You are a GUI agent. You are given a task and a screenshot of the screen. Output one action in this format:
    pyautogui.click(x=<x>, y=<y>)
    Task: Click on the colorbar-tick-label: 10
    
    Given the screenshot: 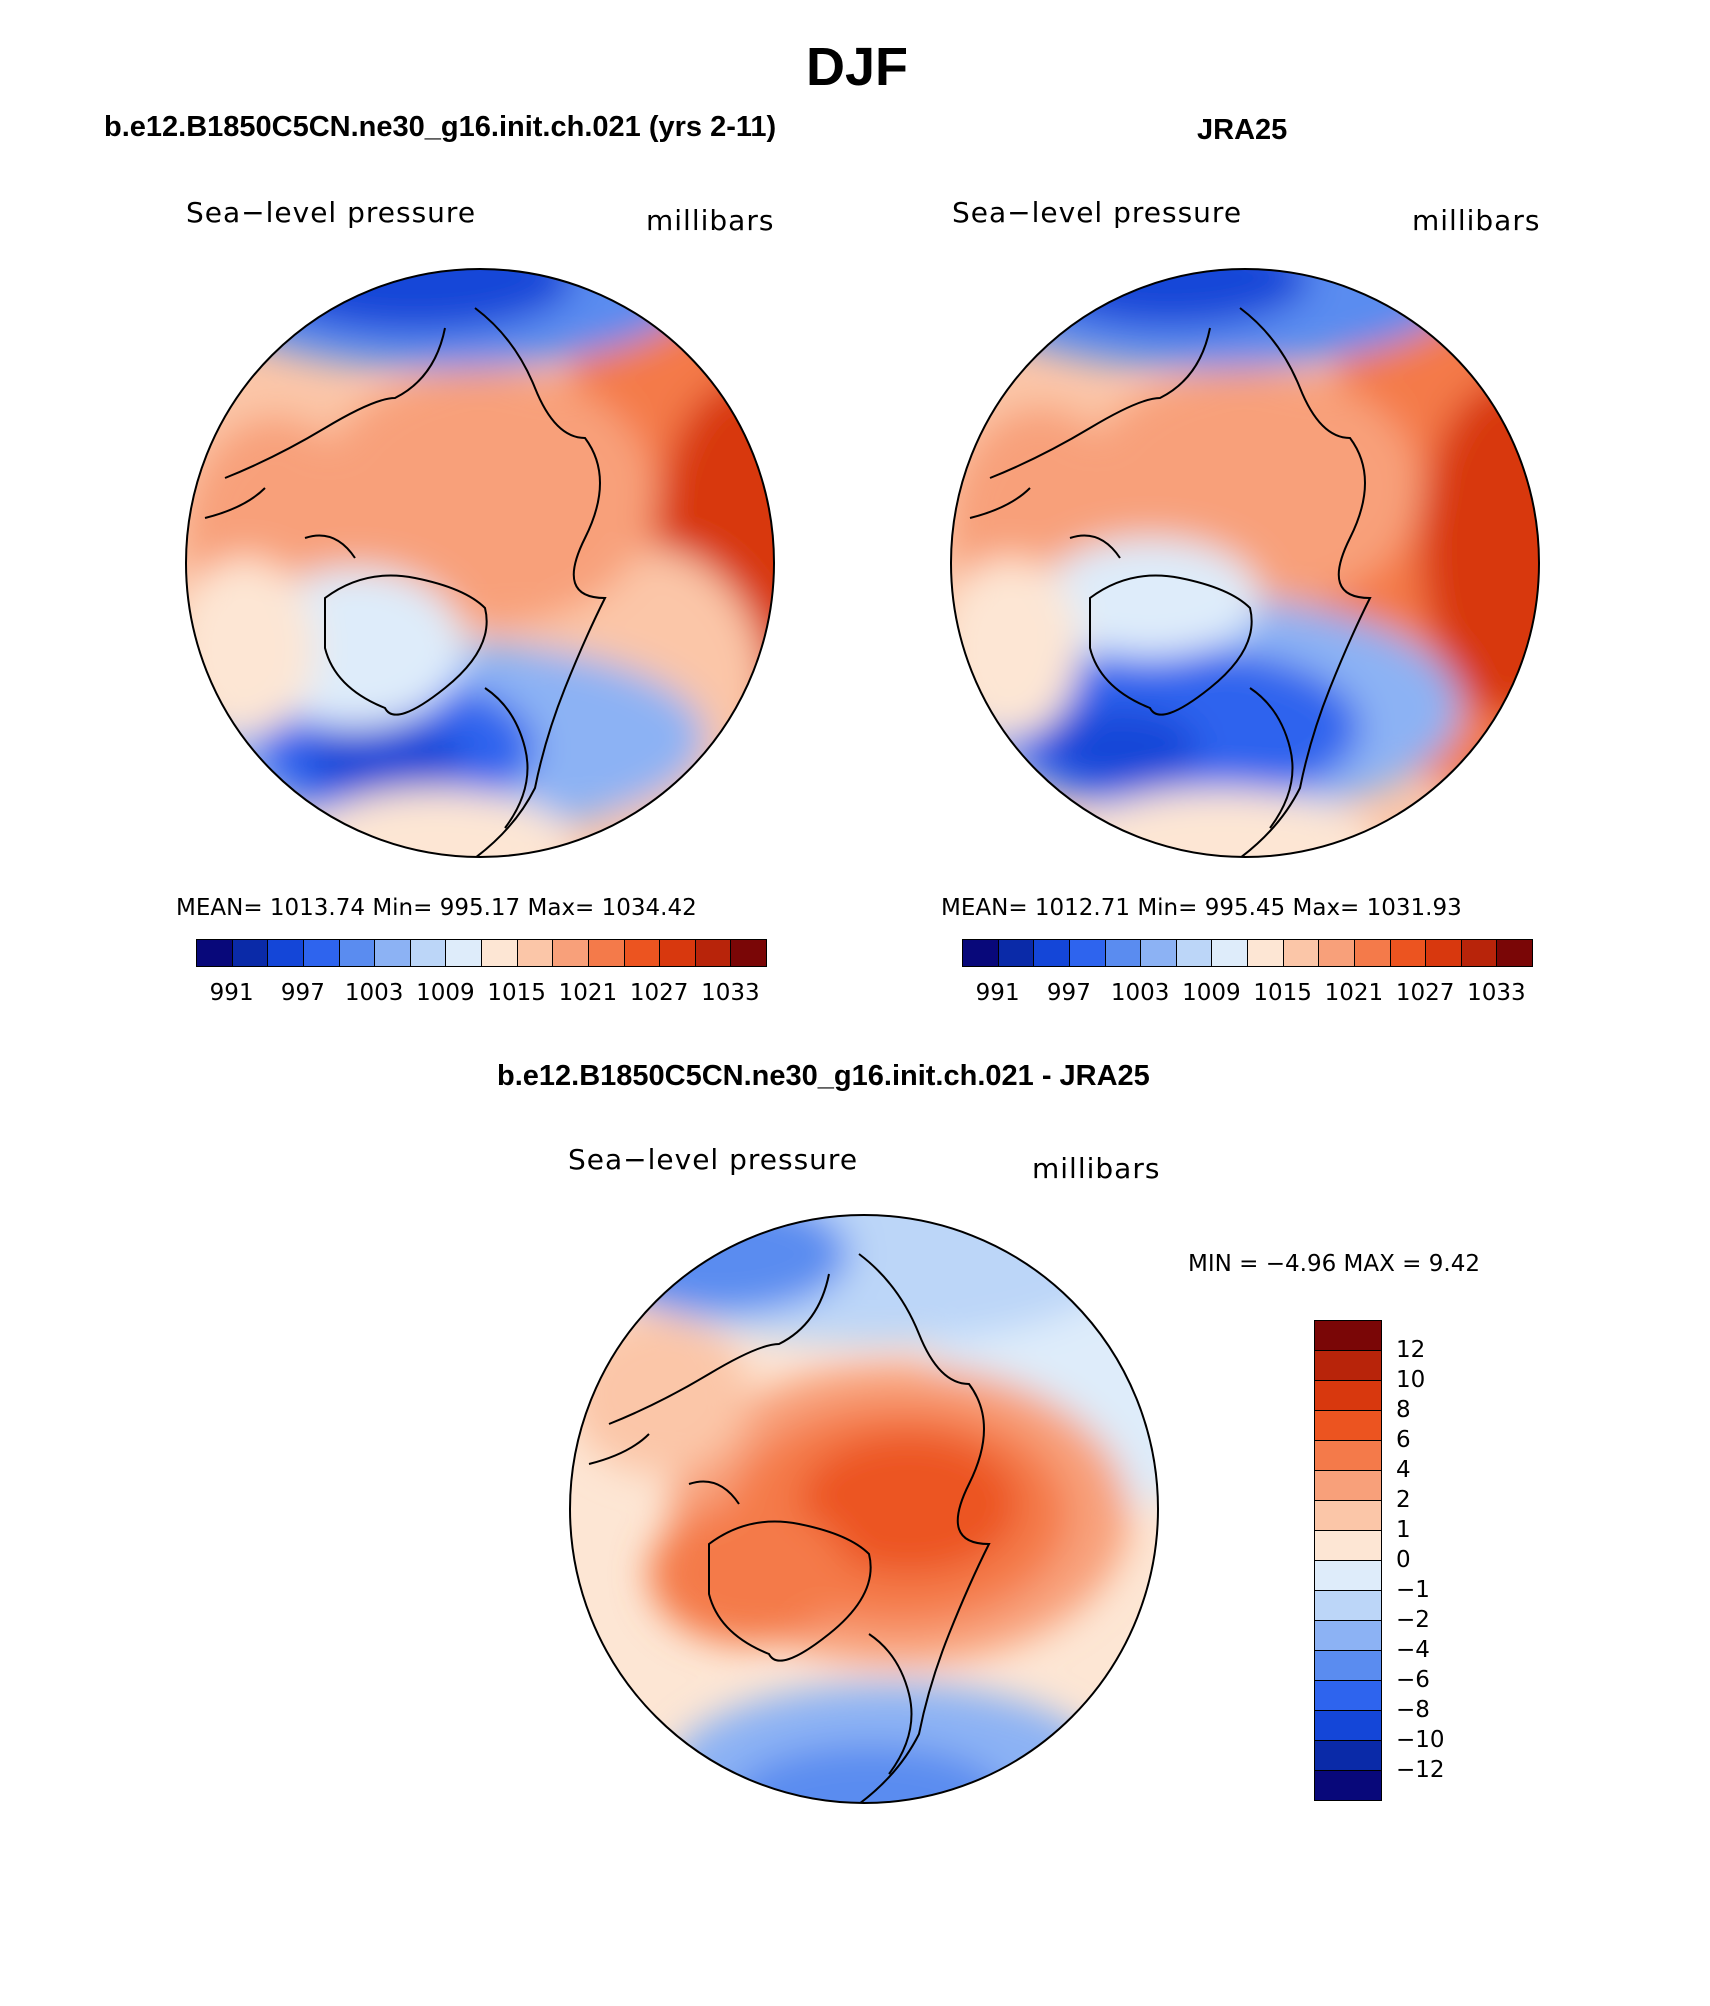 What is the action you would take?
    pyautogui.click(x=1411, y=1380)
    